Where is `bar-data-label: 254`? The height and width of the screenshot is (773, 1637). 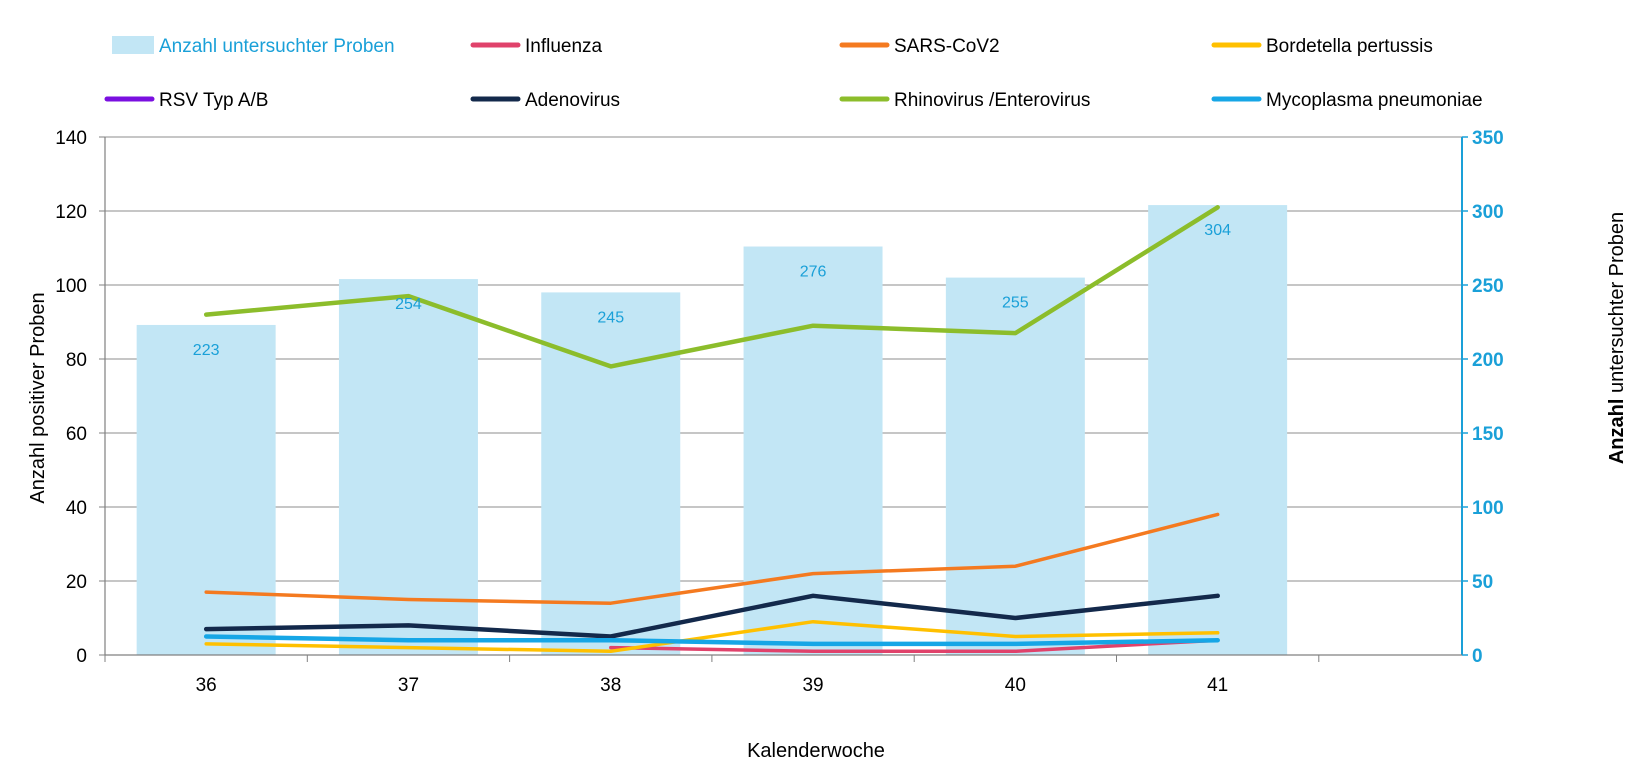 bar-data-label: 254 is located at coordinates (408, 304).